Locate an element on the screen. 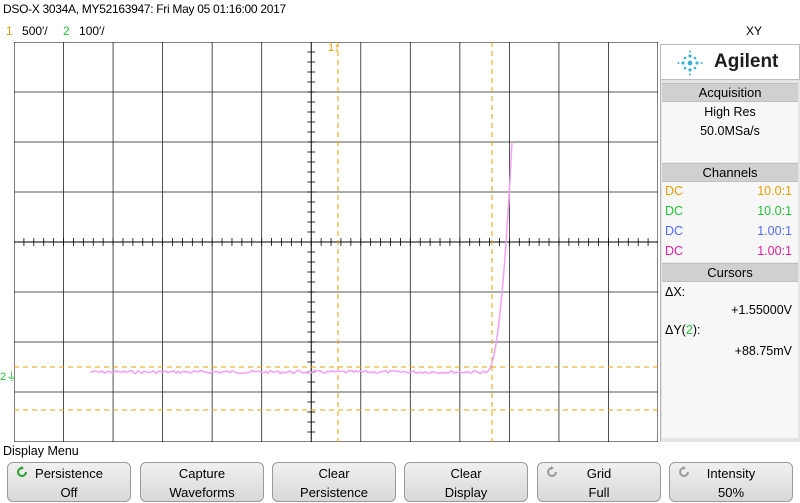 The image size is (800, 503). ch1-number: 1 is located at coordinates (9, 31).